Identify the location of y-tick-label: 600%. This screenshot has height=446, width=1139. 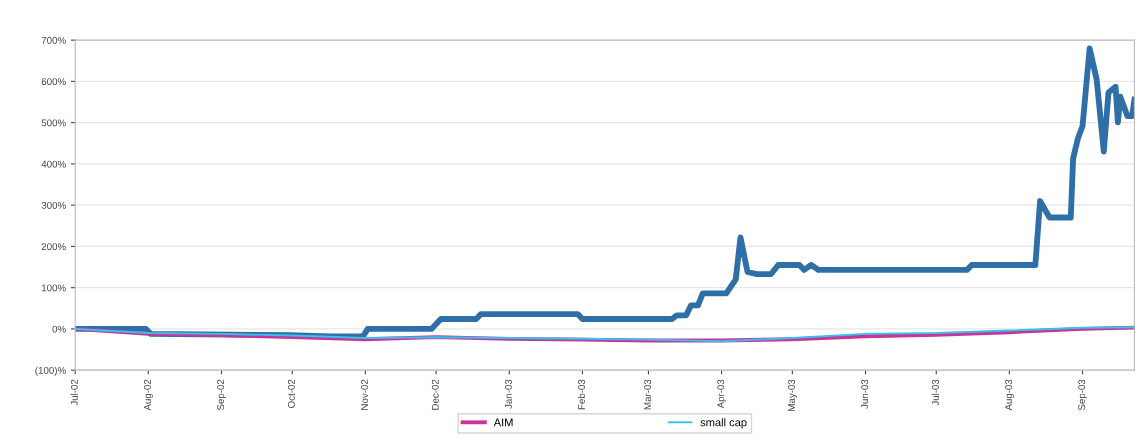
(53, 82).